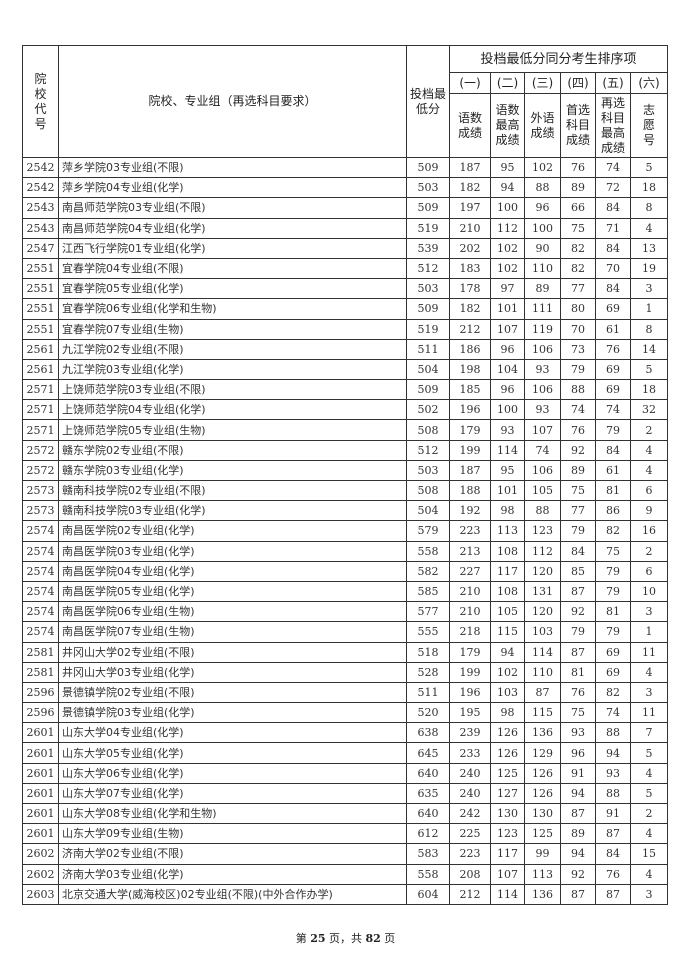 Image resolution: width=691 pixels, height=977 pixels. I want to click on table-row: 2601 山东大学04专业组(化学) 638 239 126 136 93 88 7, so click(345, 733).